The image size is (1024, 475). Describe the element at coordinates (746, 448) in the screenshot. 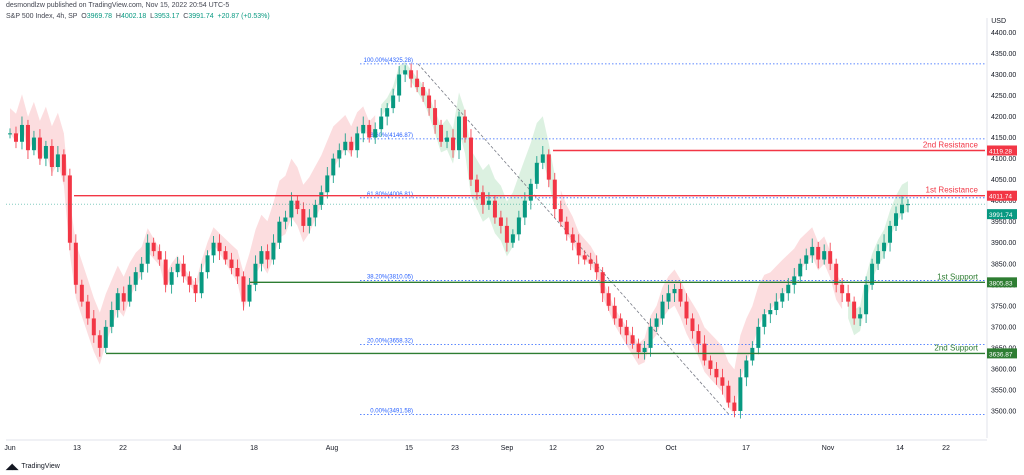

I see `x-tick-label: 17` at that location.